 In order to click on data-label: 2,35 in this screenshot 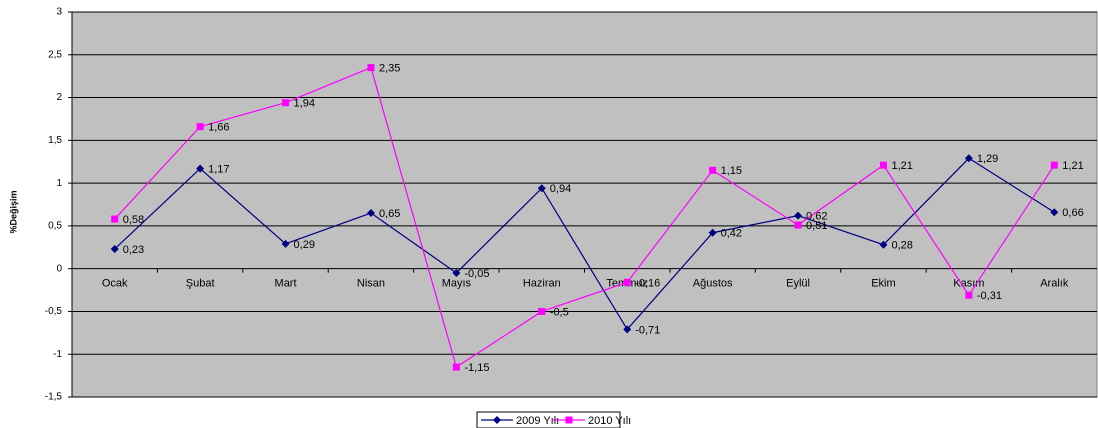, I will do `click(389, 69)`.